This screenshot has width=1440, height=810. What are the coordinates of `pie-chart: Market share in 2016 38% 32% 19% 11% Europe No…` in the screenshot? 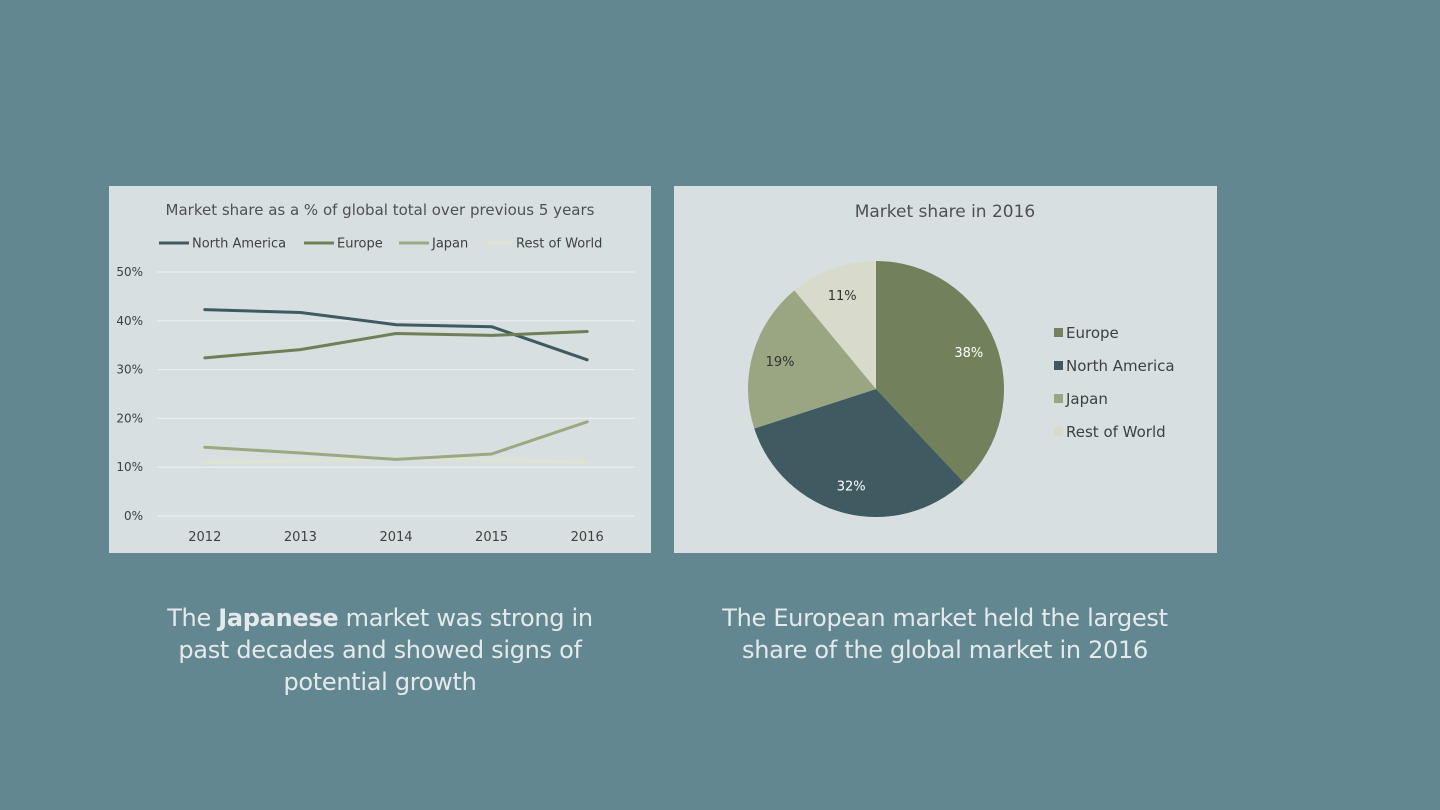 It's located at (961, 360).